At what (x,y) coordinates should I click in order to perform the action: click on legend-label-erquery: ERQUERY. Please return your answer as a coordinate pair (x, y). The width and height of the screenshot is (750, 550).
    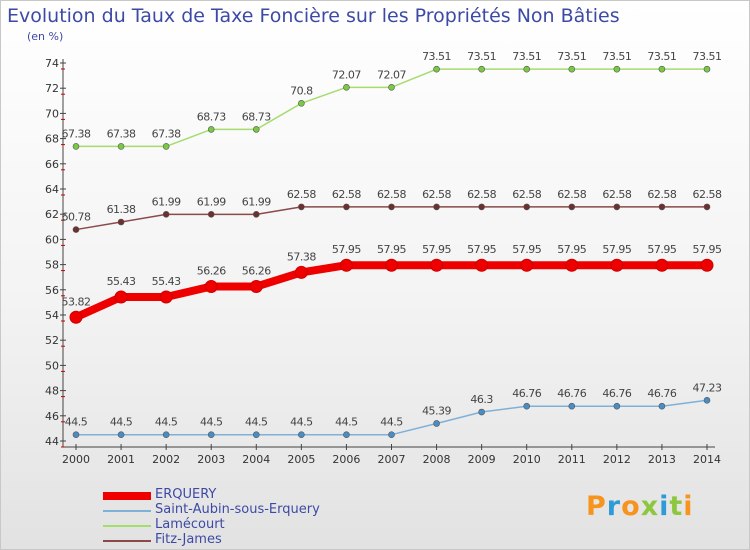
    Looking at the image, I should click on (186, 494).